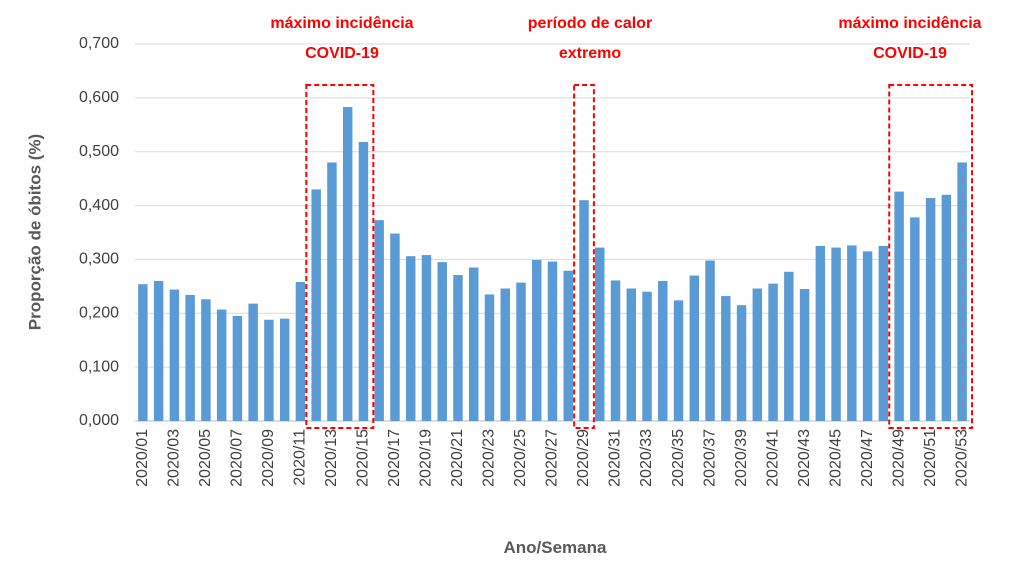  I want to click on x-tick-label: 2020/33, so click(646, 458).